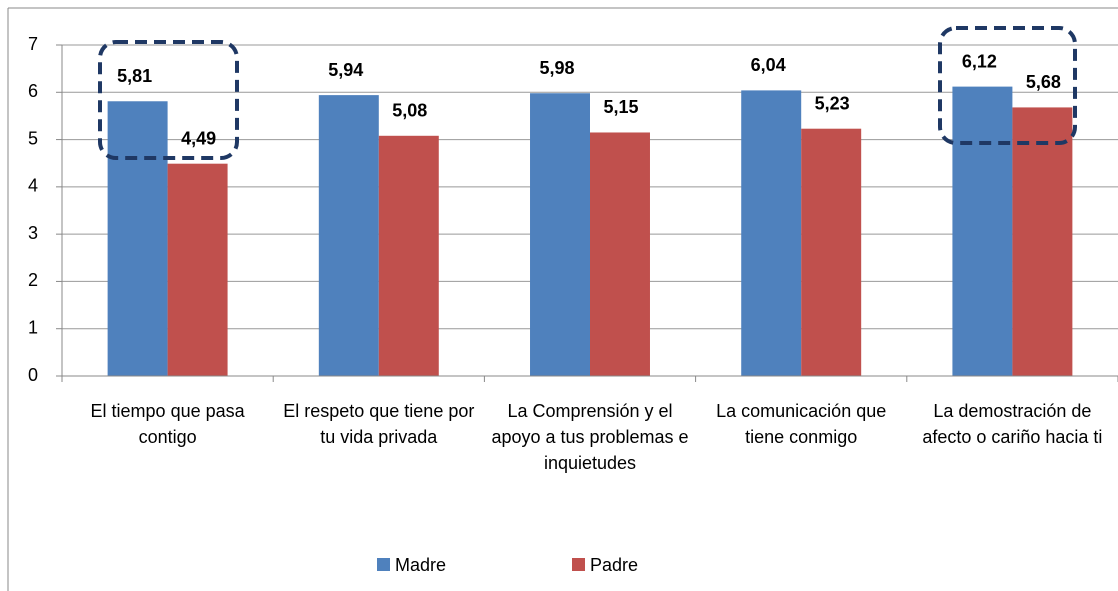 The width and height of the screenshot is (1118, 591). Describe the element at coordinates (409, 111) in the screenshot. I see `data-label: 5,08` at that location.